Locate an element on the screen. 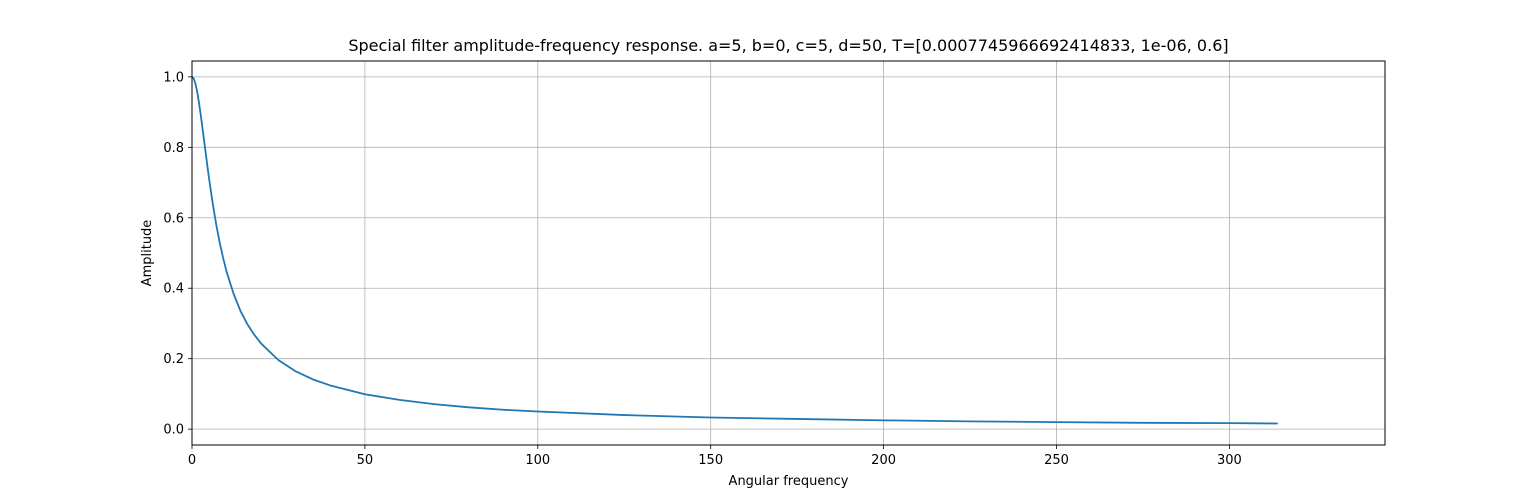  x-tick-label: 0 is located at coordinates (192, 460).